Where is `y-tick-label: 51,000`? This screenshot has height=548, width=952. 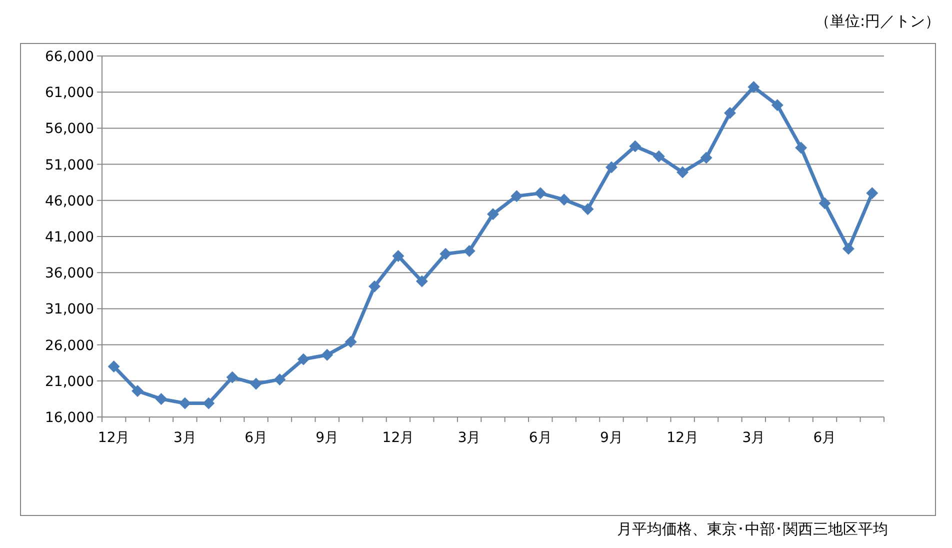
y-tick-label: 51,000 is located at coordinates (69, 165).